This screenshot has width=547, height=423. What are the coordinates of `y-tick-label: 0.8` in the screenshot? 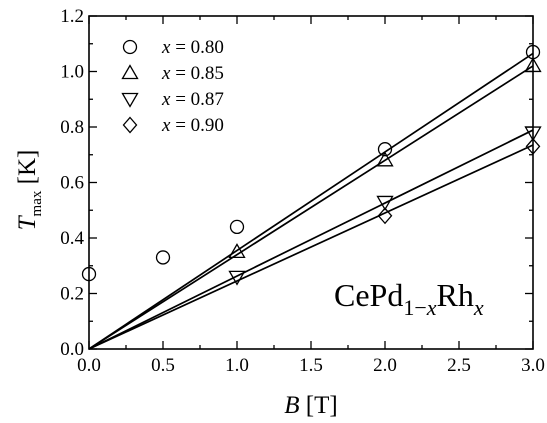 It's located at (72, 127).